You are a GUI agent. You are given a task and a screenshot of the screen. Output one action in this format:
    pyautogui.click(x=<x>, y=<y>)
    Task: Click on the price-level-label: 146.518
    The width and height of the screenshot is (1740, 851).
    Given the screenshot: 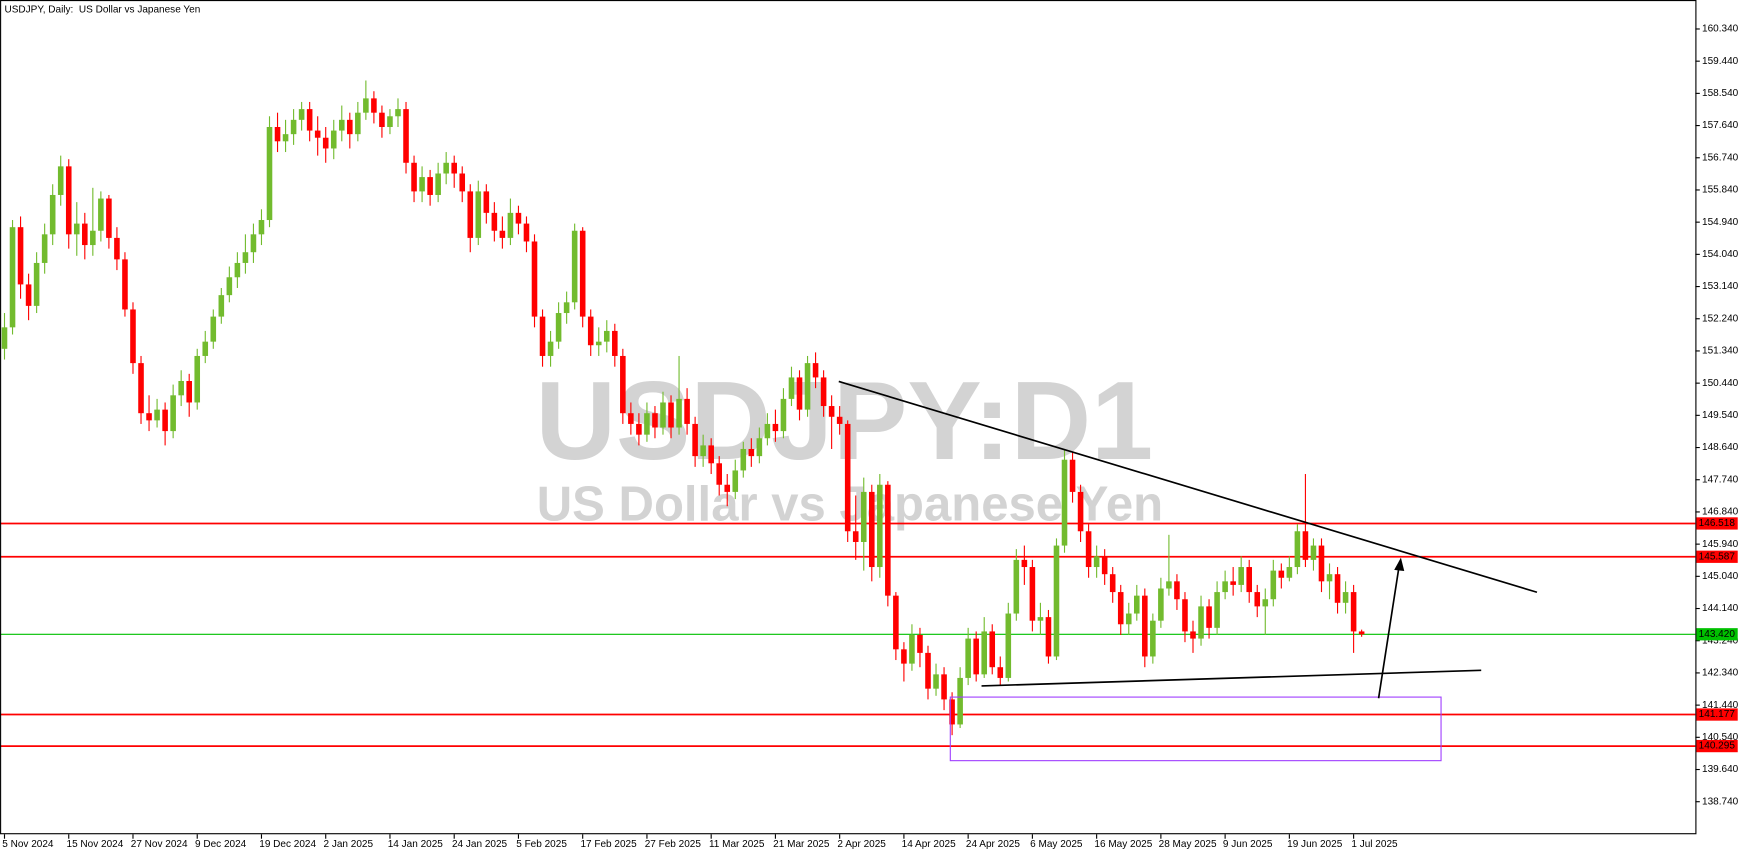 What is the action you would take?
    pyautogui.click(x=1717, y=523)
    